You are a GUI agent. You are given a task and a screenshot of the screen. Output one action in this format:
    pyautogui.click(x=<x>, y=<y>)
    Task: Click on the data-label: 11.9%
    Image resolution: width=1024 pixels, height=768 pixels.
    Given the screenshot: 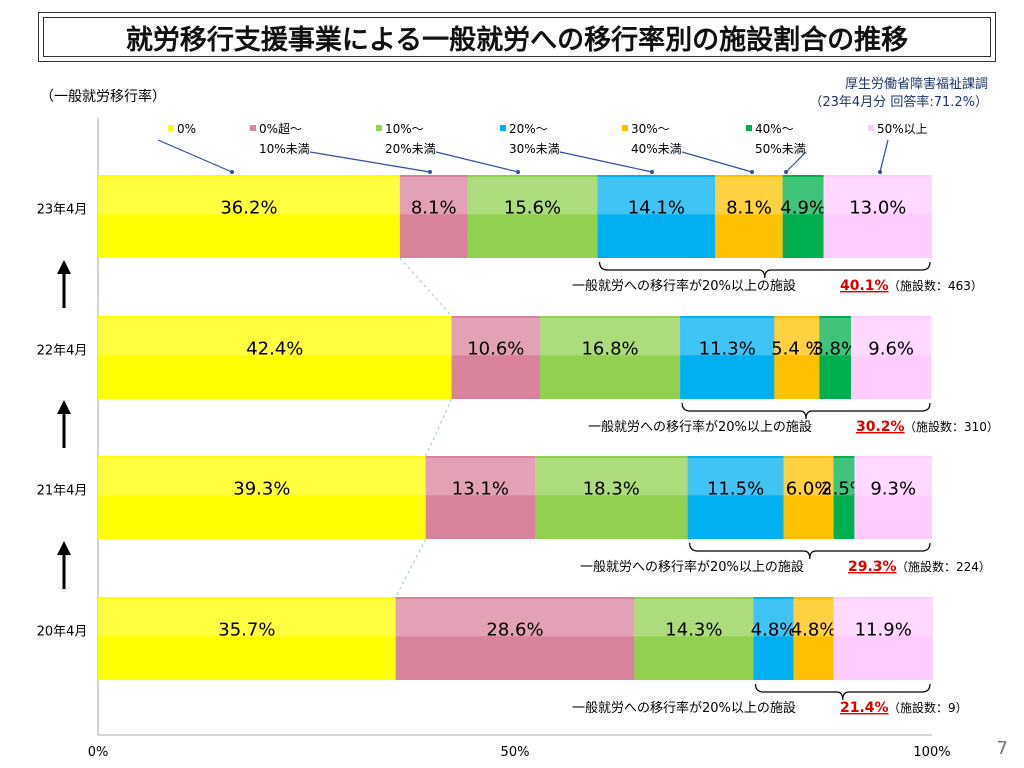 What is the action you would take?
    pyautogui.click(x=883, y=630)
    